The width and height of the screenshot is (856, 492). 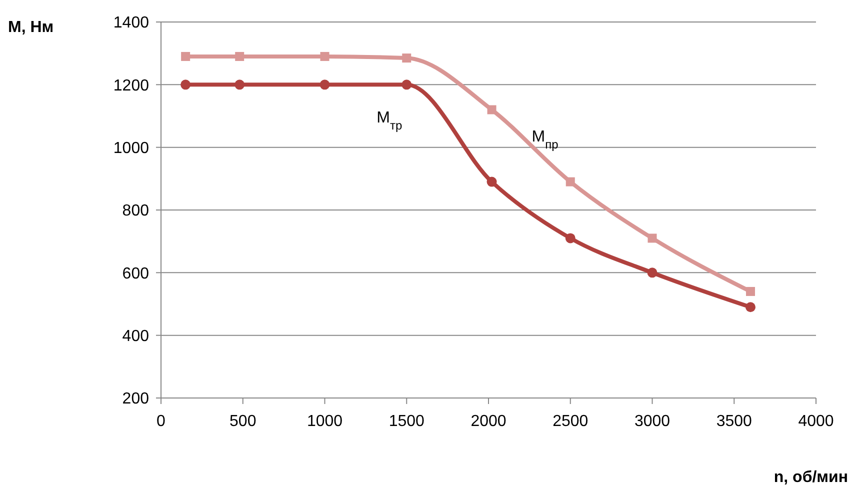 I want to click on y-tick-label: 800, so click(x=136, y=211).